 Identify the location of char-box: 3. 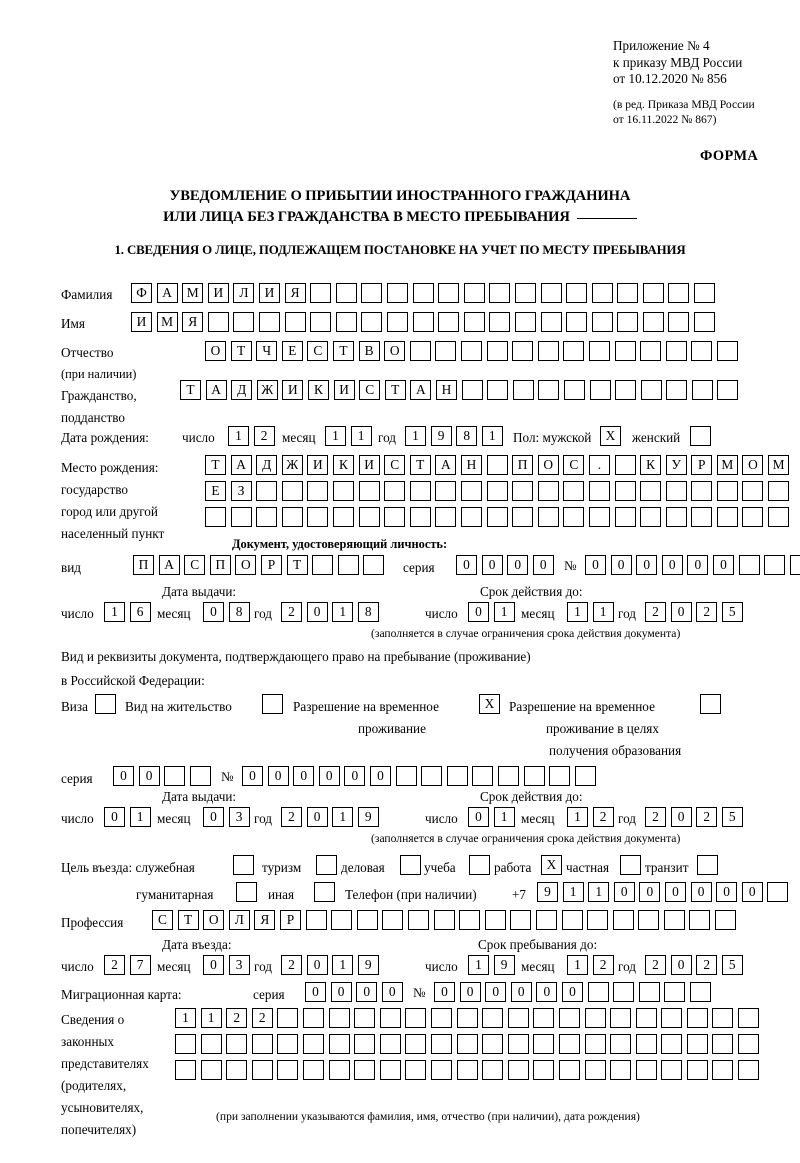
(239, 817).